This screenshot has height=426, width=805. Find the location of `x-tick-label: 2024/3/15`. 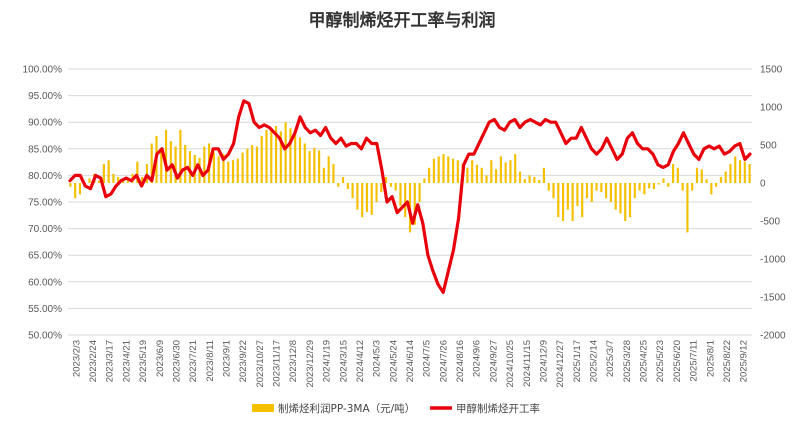

x-tick-label: 2024/3/15 is located at coordinates (343, 361).